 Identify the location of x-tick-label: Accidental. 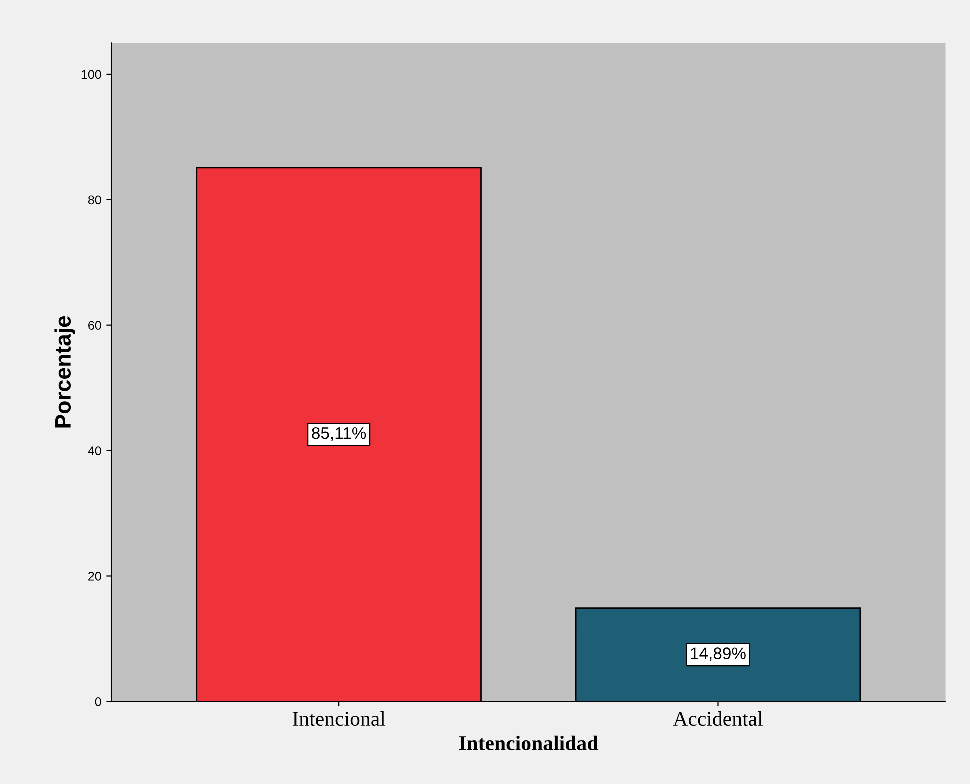
(718, 718).